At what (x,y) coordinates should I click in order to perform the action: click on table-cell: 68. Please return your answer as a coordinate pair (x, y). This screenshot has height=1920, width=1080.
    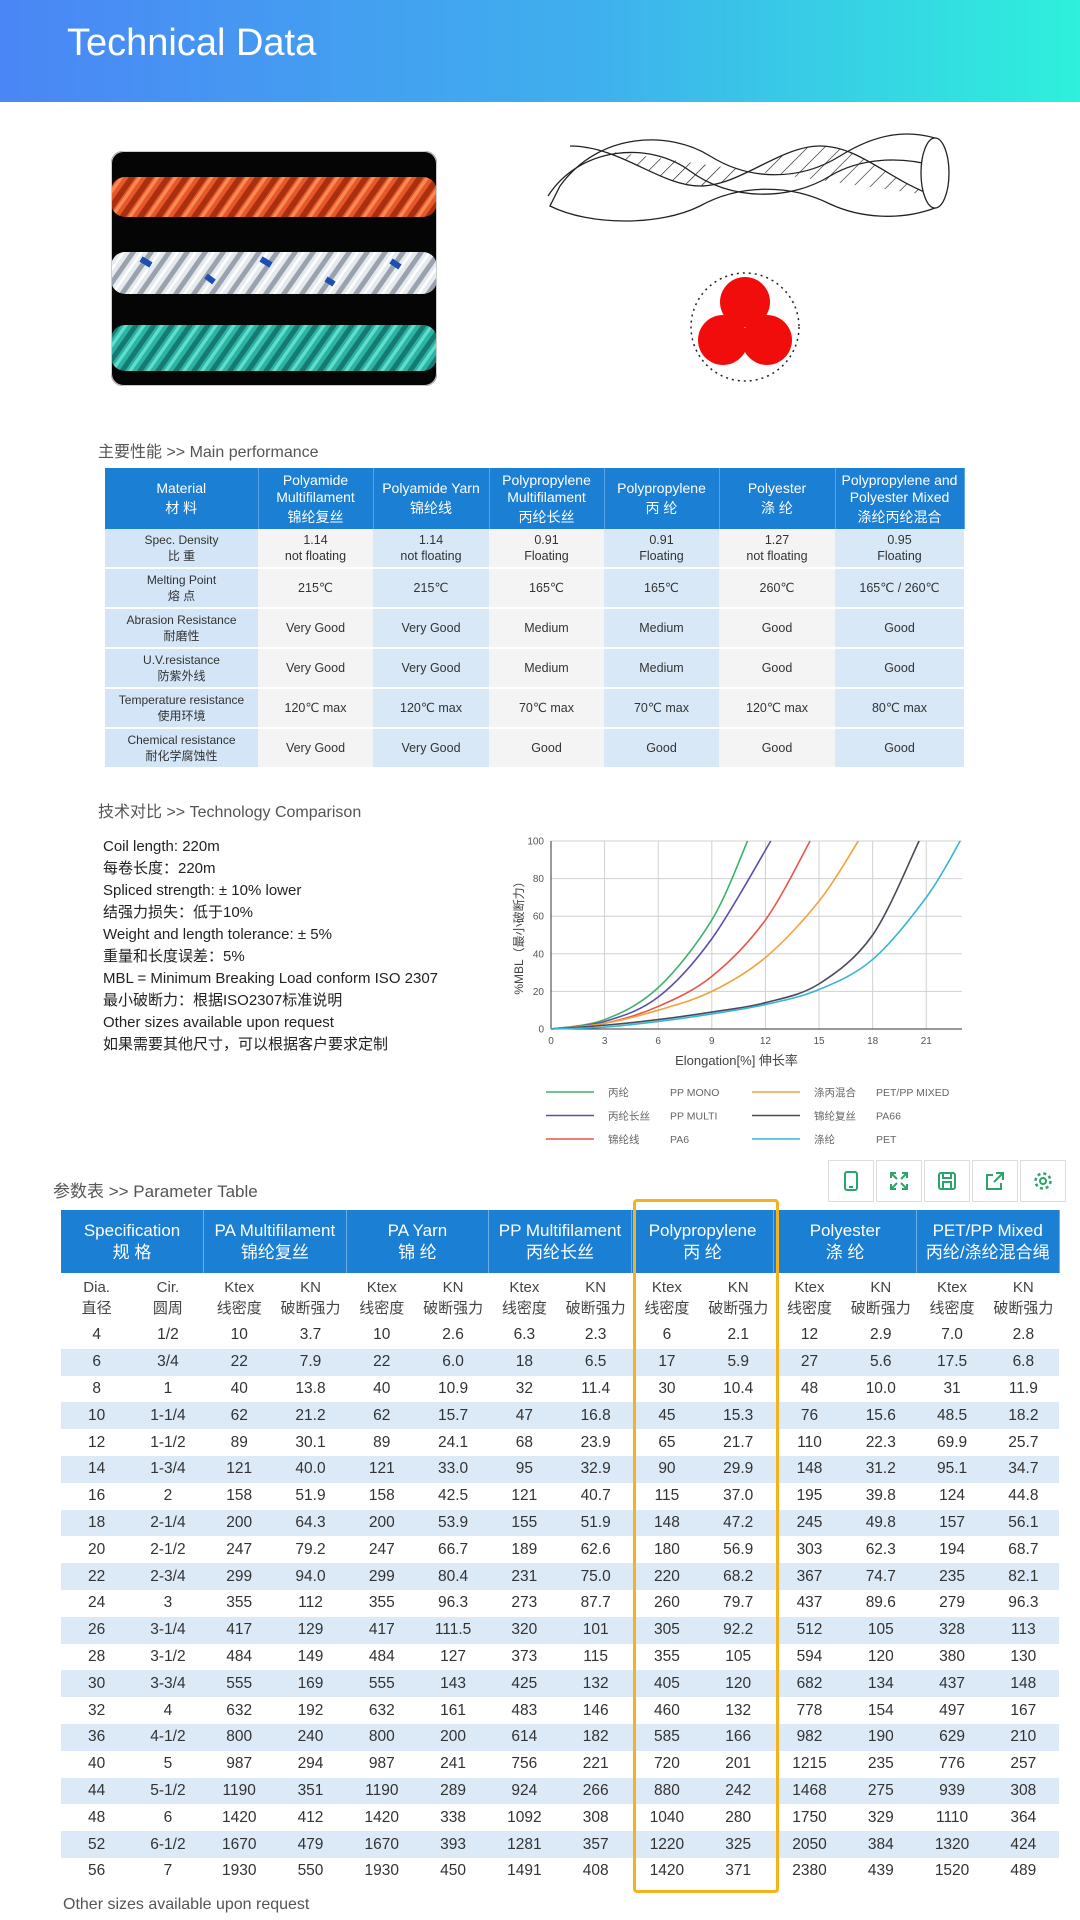
    Looking at the image, I should click on (524, 1442).